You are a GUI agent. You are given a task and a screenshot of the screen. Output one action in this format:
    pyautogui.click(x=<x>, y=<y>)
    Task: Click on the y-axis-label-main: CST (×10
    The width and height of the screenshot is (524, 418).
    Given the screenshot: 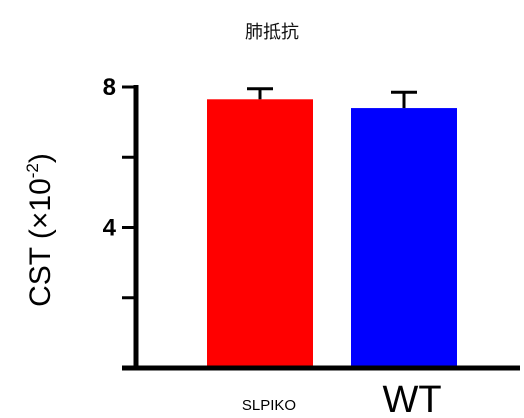 What is the action you would take?
    pyautogui.click(x=40, y=242)
    